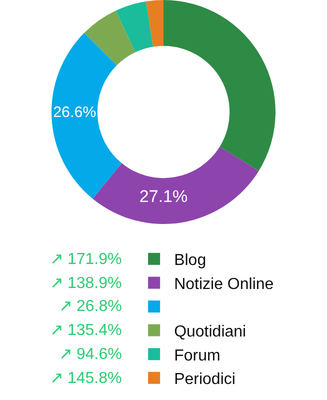  What do you see at coordinates (163, 196) in the screenshot?
I see `data-label: 27.1%` at bounding box center [163, 196].